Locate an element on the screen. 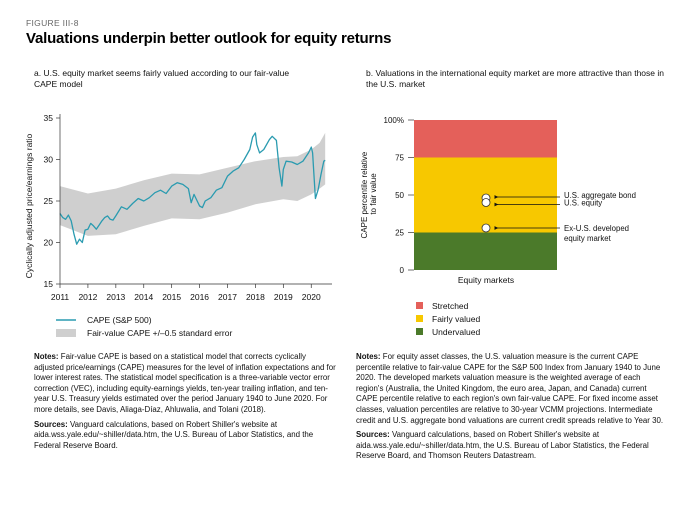 The image size is (679, 516). panel-b-legend: Stretched Fairly valued Undervalued is located at coordinates (448, 319).